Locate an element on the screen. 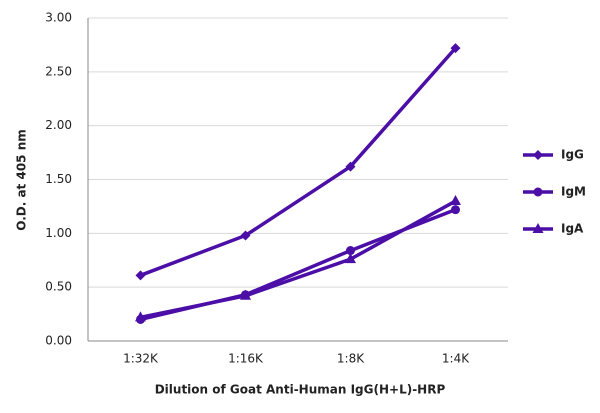  y-tick-label: 0.50 is located at coordinates (58, 287).